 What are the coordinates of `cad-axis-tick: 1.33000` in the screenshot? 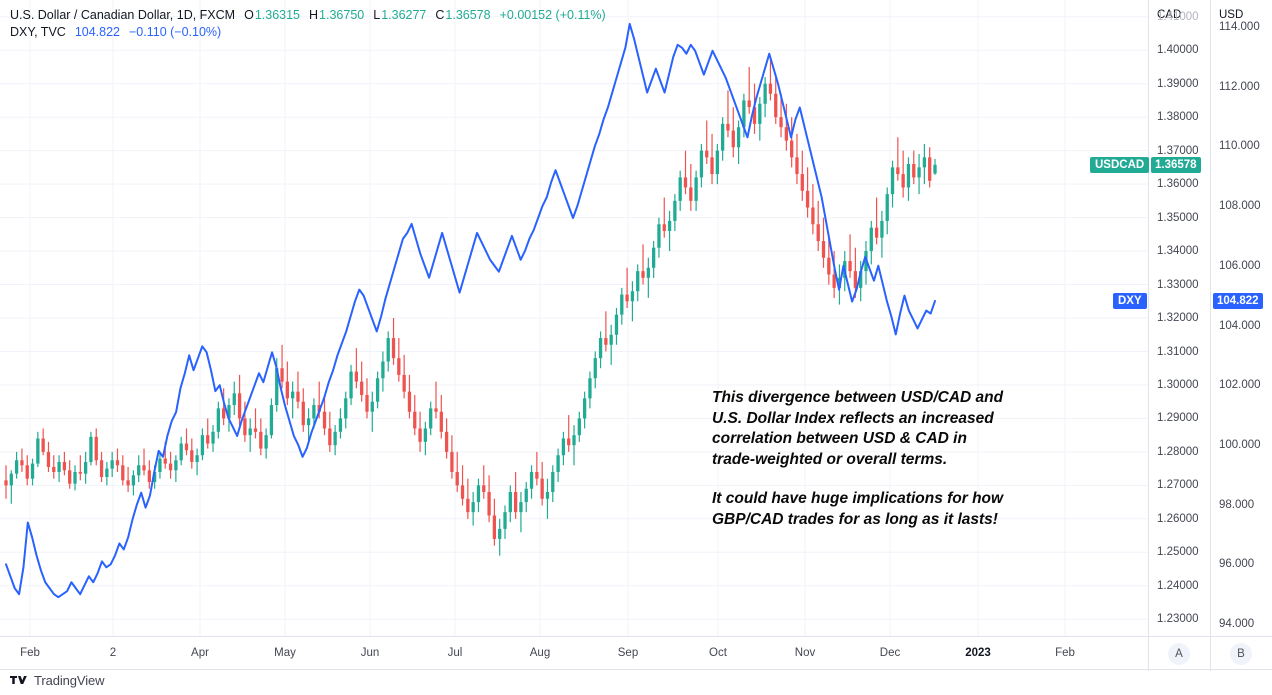 It's located at (1178, 284).